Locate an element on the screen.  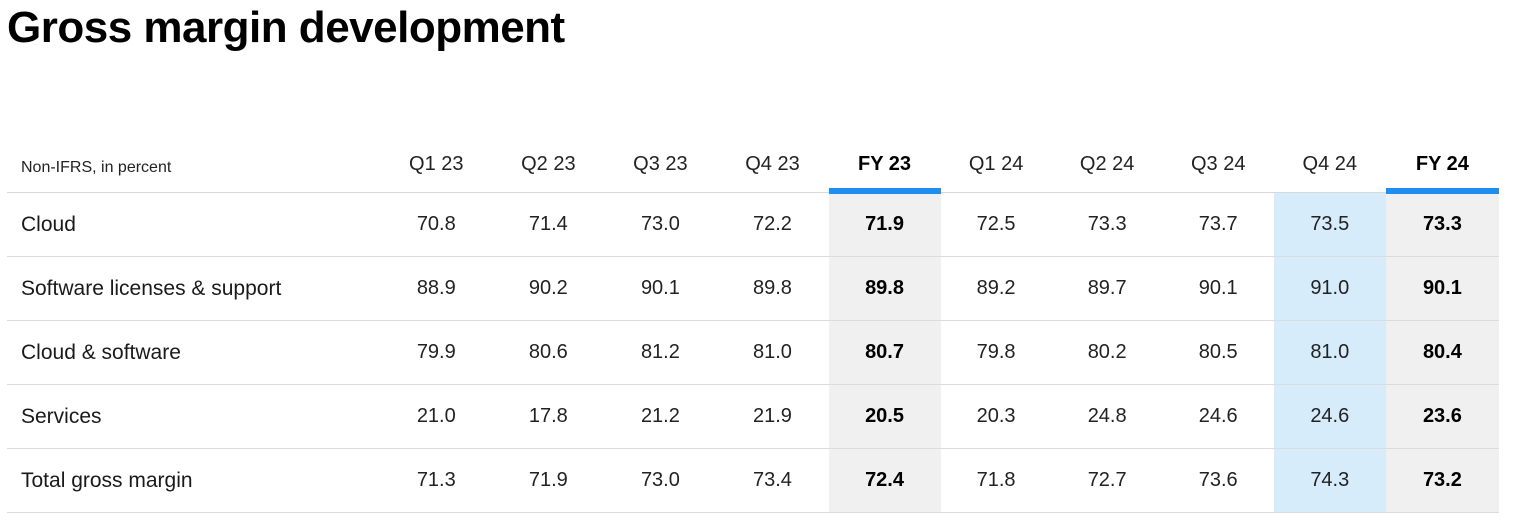
fy-value-cell: 71.9 is located at coordinates (884, 224).